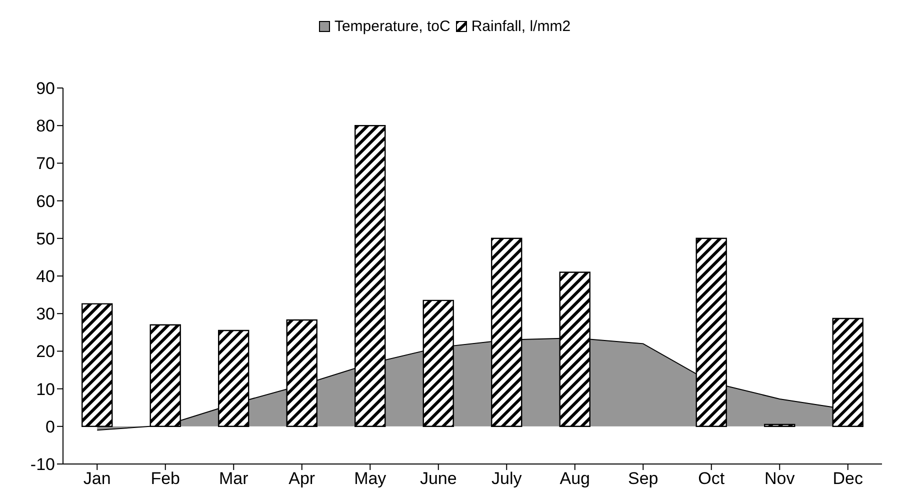 The height and width of the screenshot is (502, 900). I want to click on x-tick-label: Jan, so click(97, 478).